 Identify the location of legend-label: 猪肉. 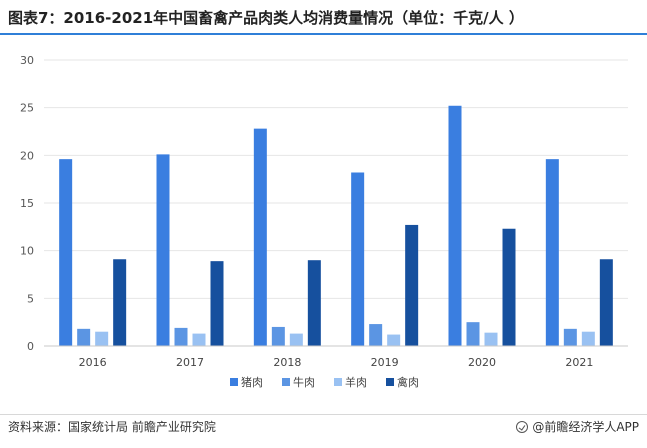
(252, 382).